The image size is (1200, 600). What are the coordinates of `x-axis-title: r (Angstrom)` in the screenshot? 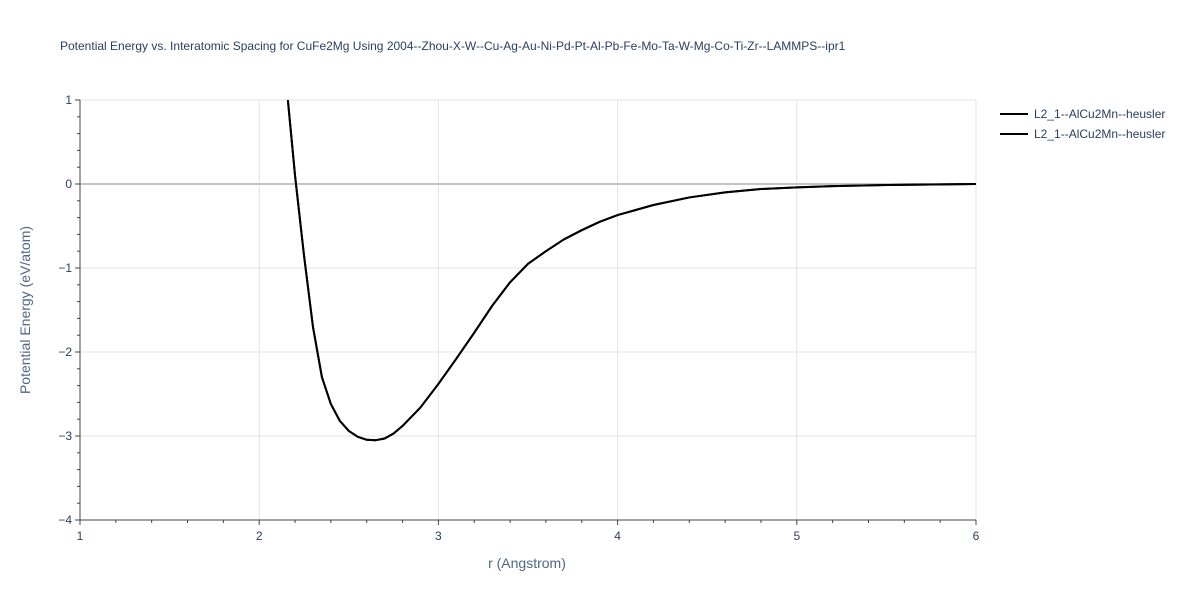 It's located at (527, 563).